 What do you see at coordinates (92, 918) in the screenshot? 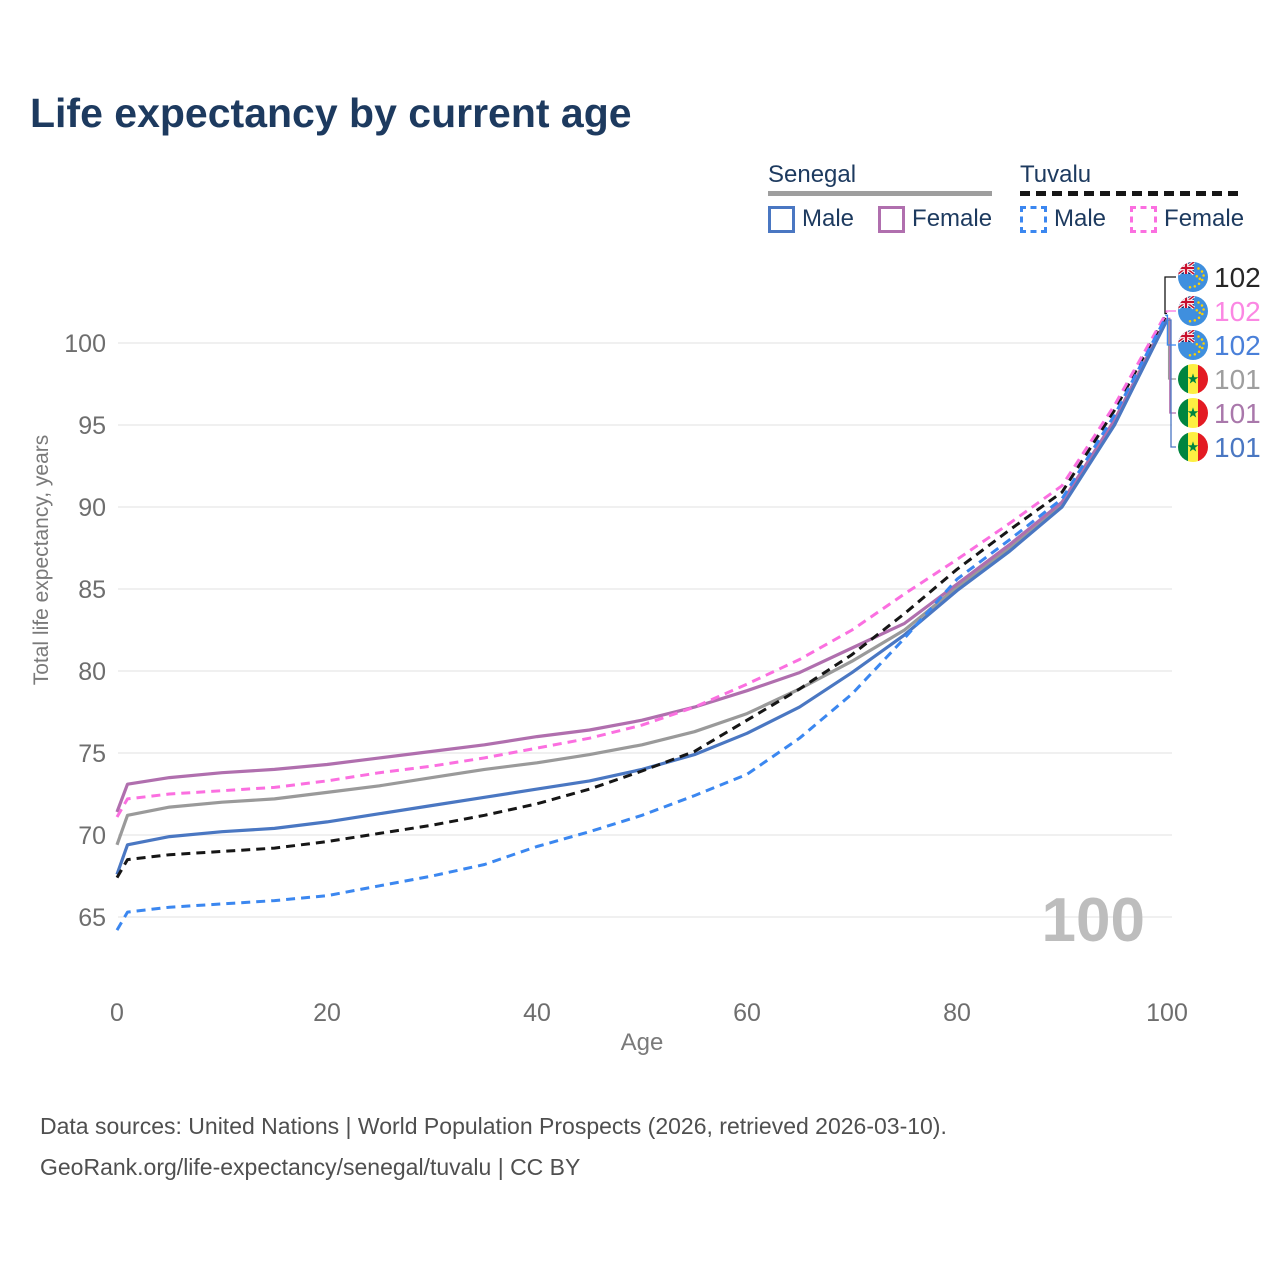
I see `y-tick-label: 65` at bounding box center [92, 918].